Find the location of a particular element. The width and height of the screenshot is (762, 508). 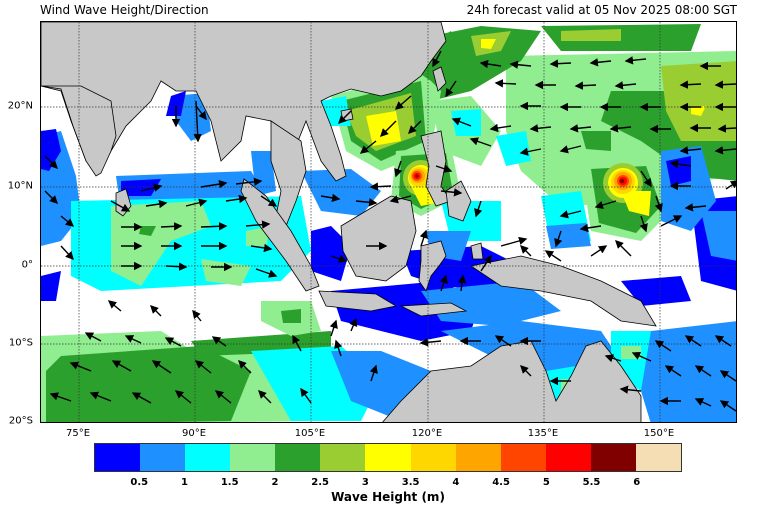

lat-label-10s: 10°S is located at coordinates (20, 343).